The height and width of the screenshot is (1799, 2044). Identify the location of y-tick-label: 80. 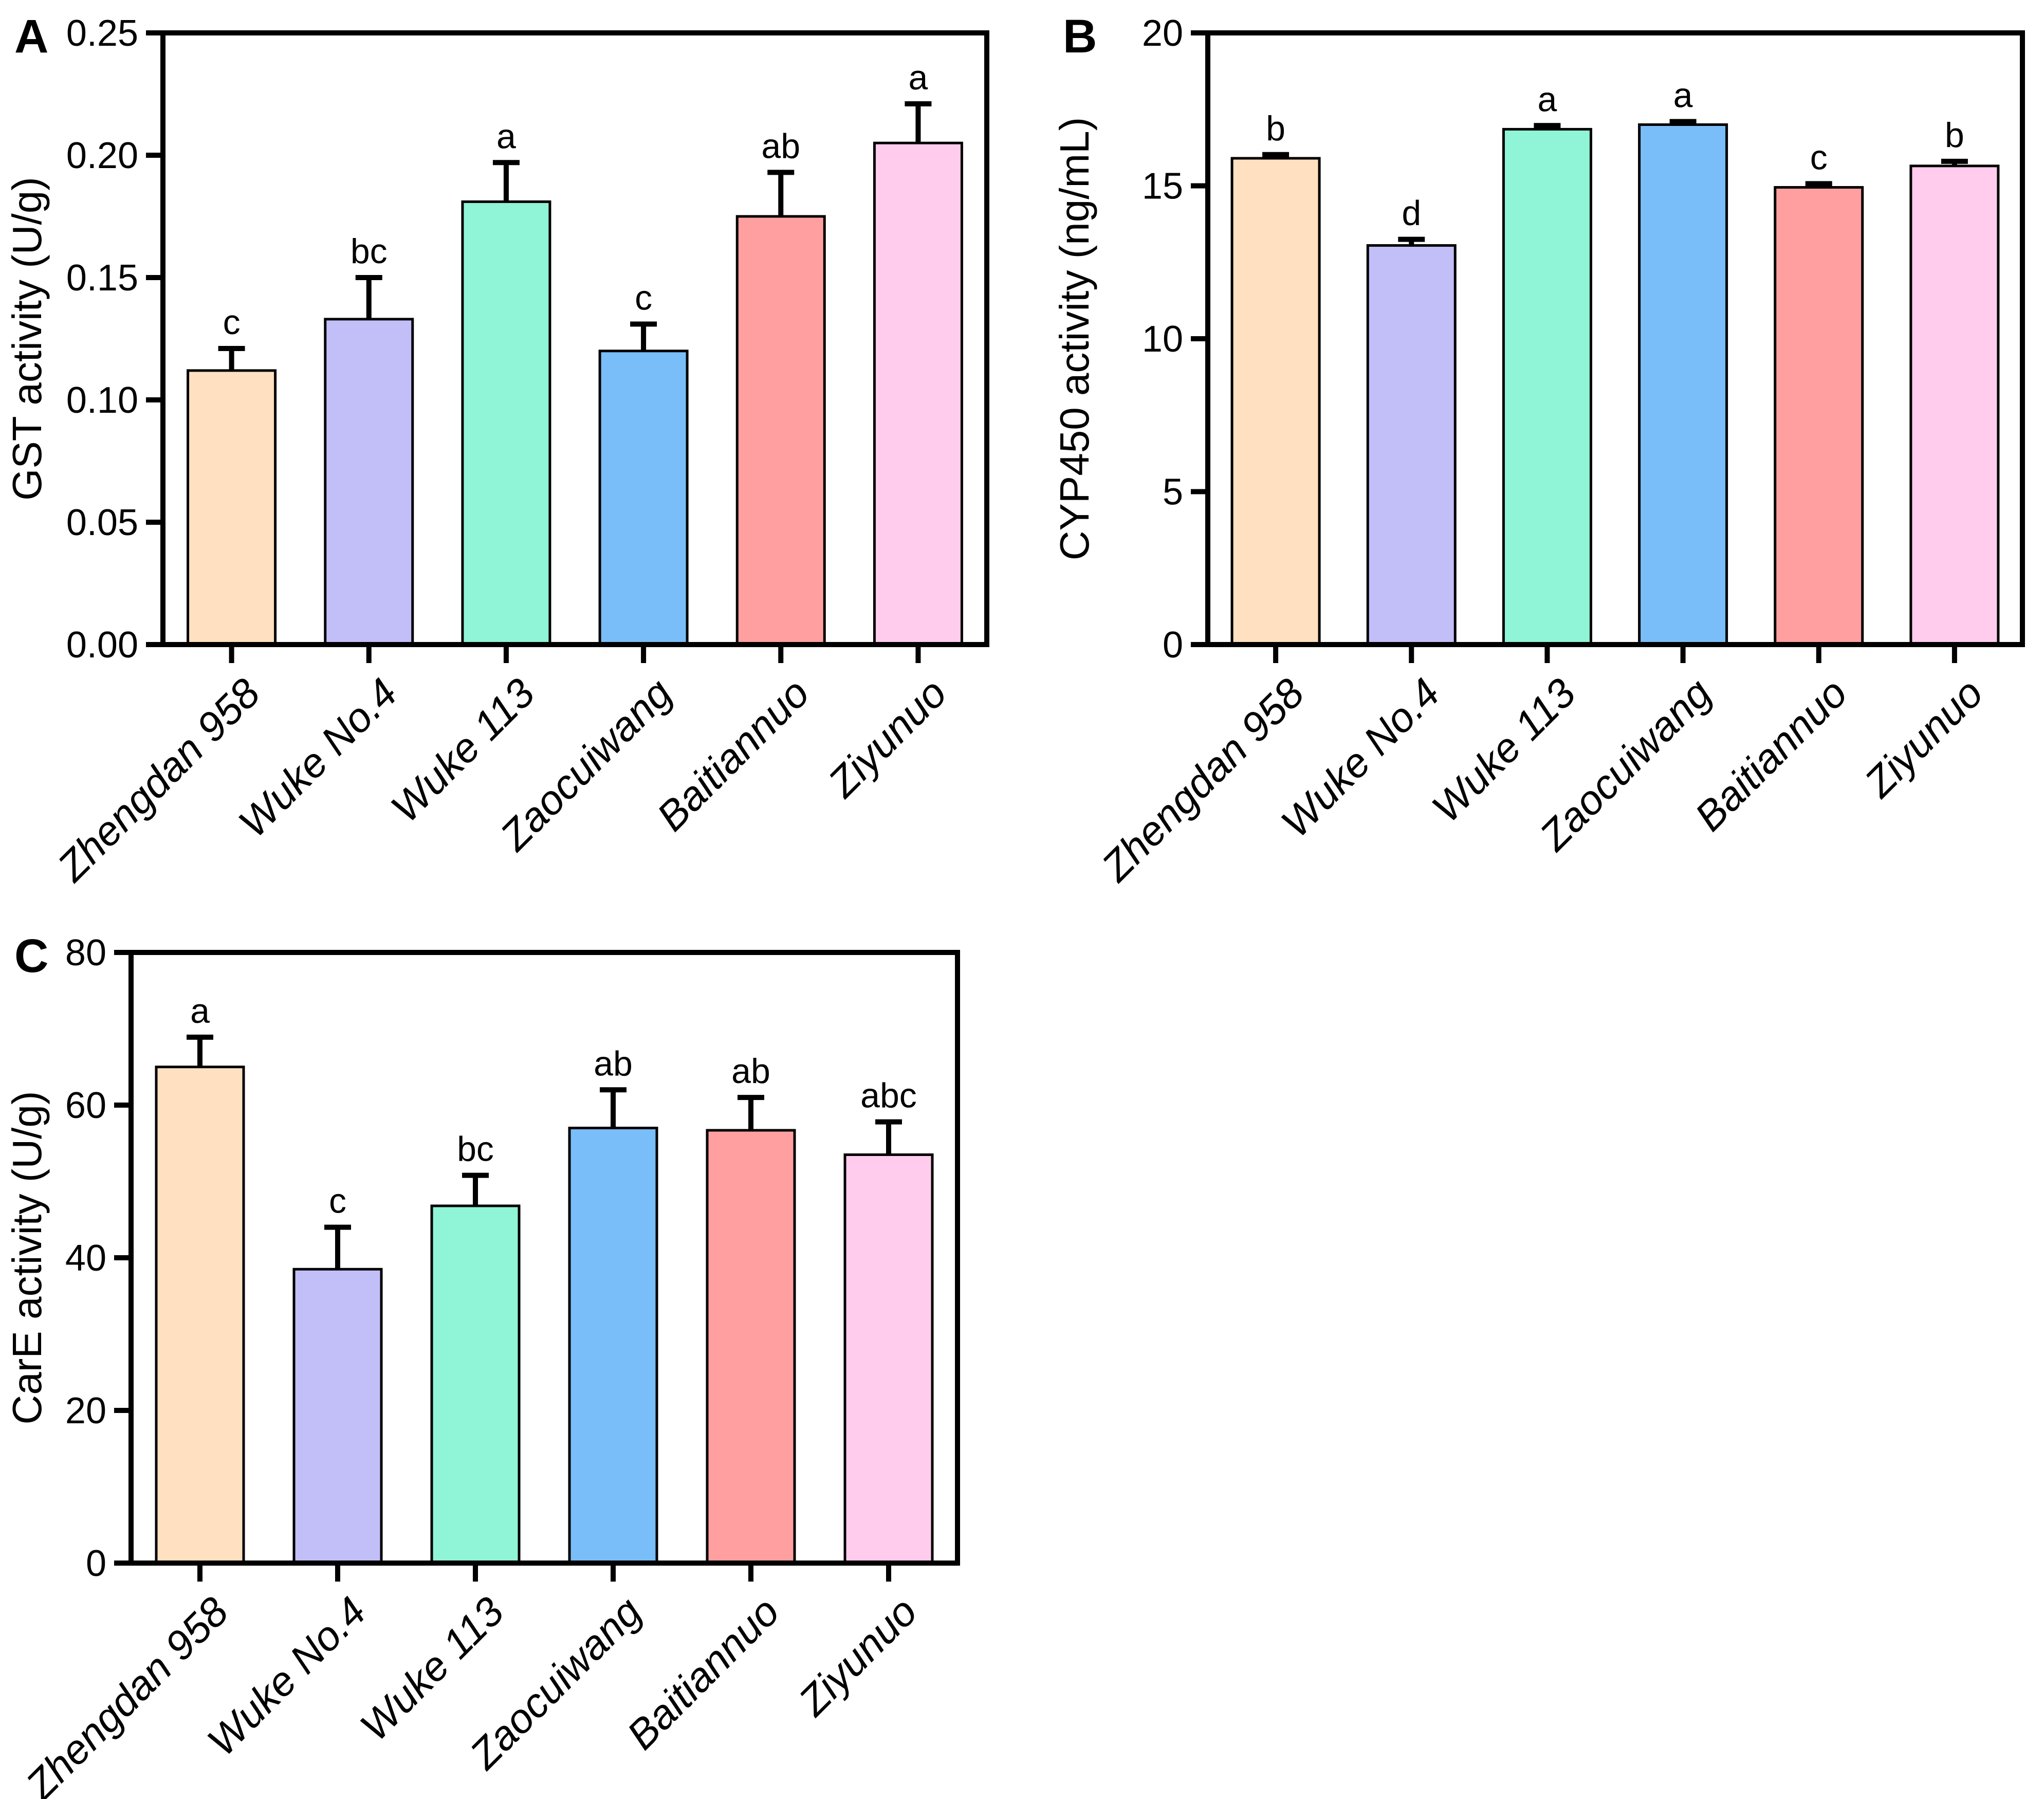
(85, 953).